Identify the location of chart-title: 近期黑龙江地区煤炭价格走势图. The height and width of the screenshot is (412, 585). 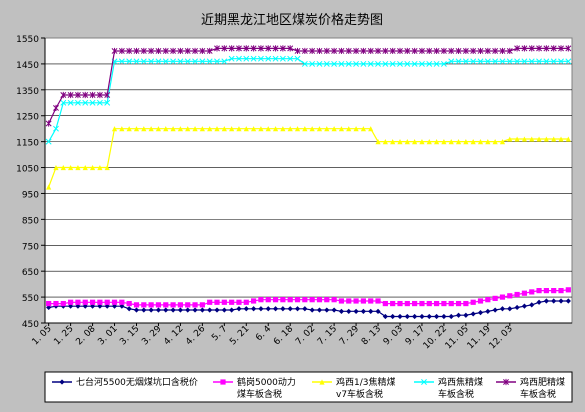
(292, 20).